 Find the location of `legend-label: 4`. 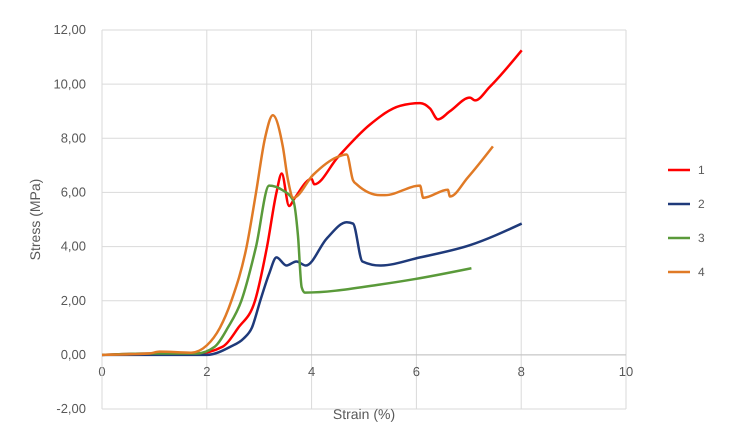

legend-label: 4 is located at coordinates (701, 272).